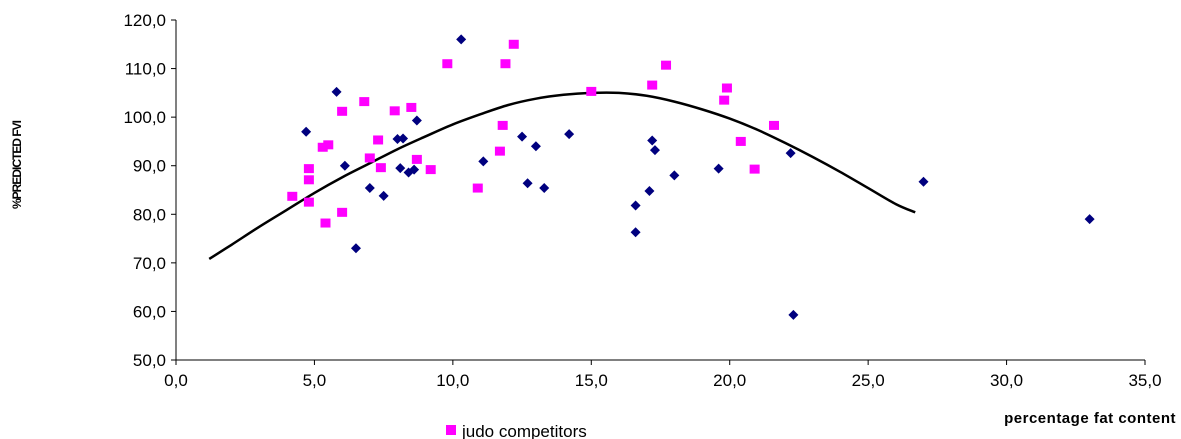 The width and height of the screenshot is (1181, 439). Describe the element at coordinates (1006, 380) in the screenshot. I see `x-tick-label: 30,0` at that location.